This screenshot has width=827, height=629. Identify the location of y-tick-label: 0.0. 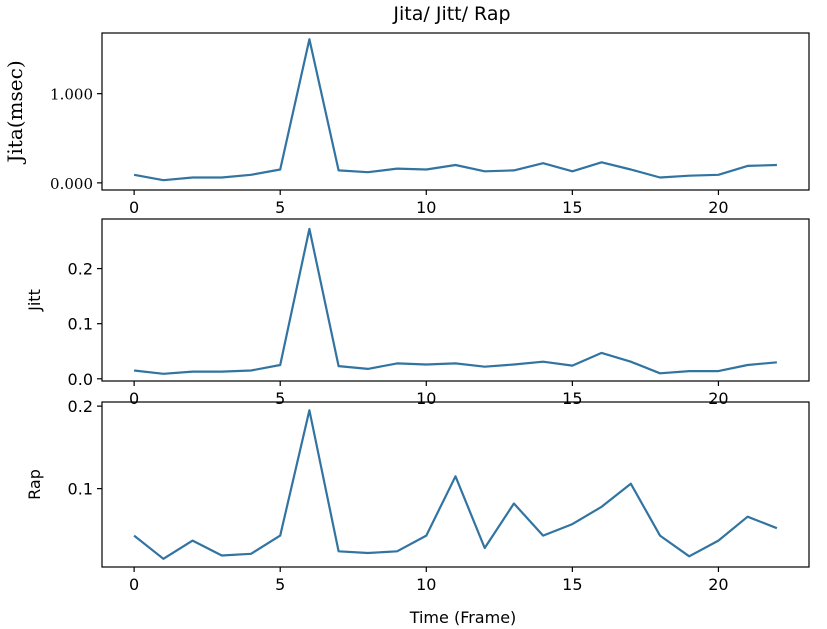
(80, 379).